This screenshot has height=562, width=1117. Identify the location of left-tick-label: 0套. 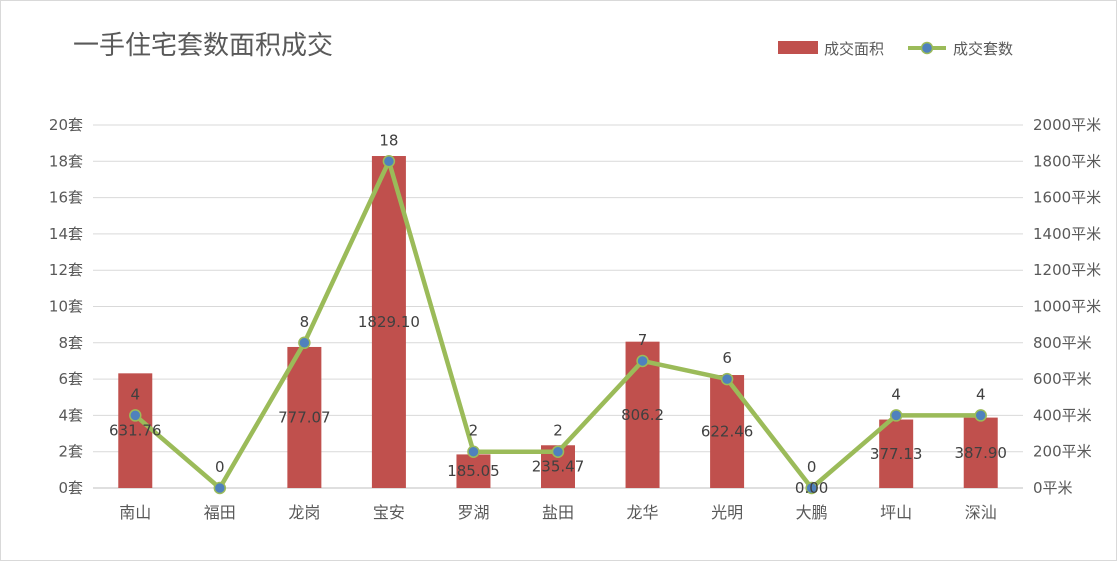
(70, 488).